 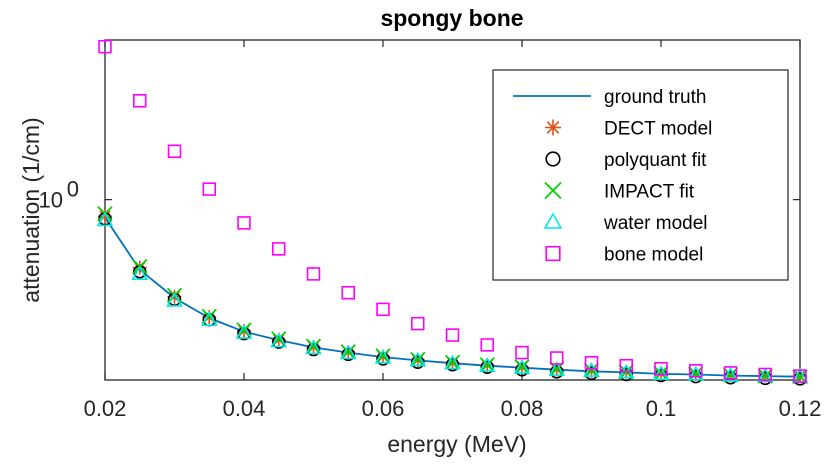 What do you see at coordinates (655, 160) in the screenshot?
I see `legend-label-polyquant-fit: polyquant fit` at bounding box center [655, 160].